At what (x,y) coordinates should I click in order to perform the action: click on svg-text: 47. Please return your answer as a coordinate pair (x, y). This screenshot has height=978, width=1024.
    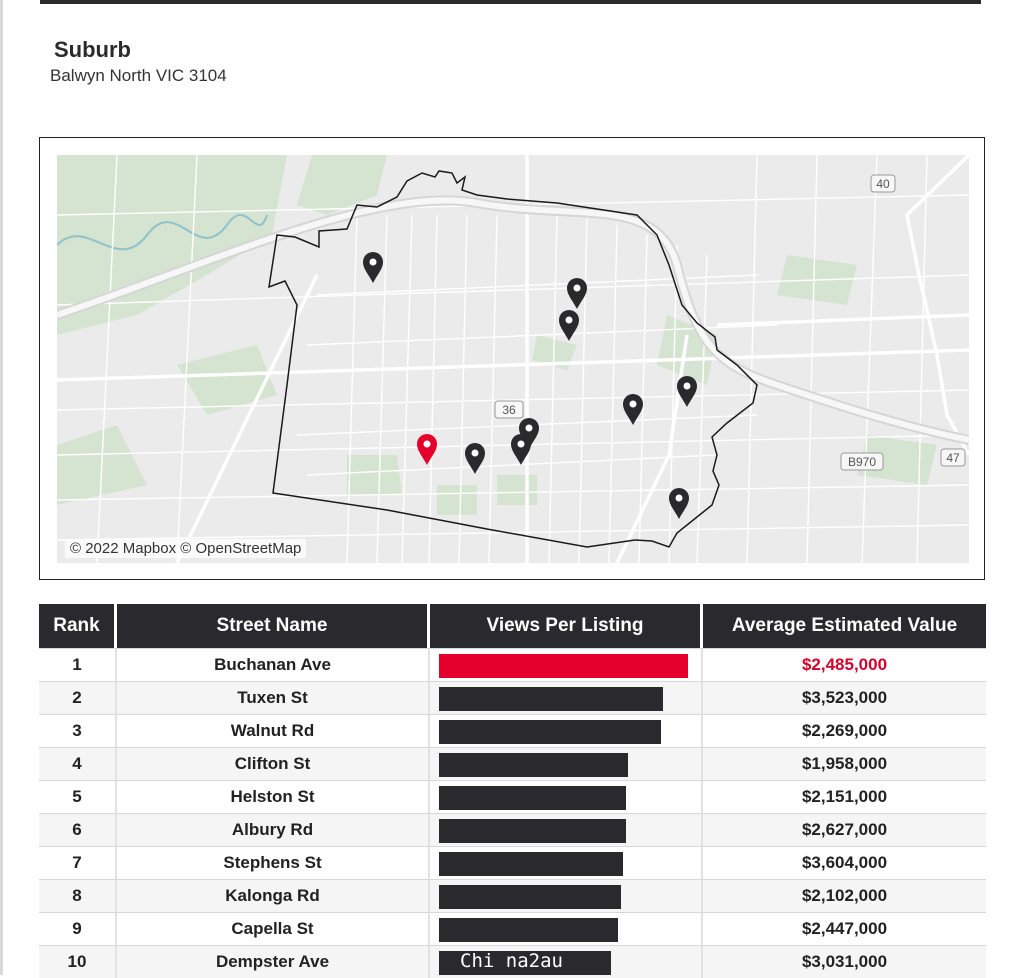
    Looking at the image, I should click on (953, 458).